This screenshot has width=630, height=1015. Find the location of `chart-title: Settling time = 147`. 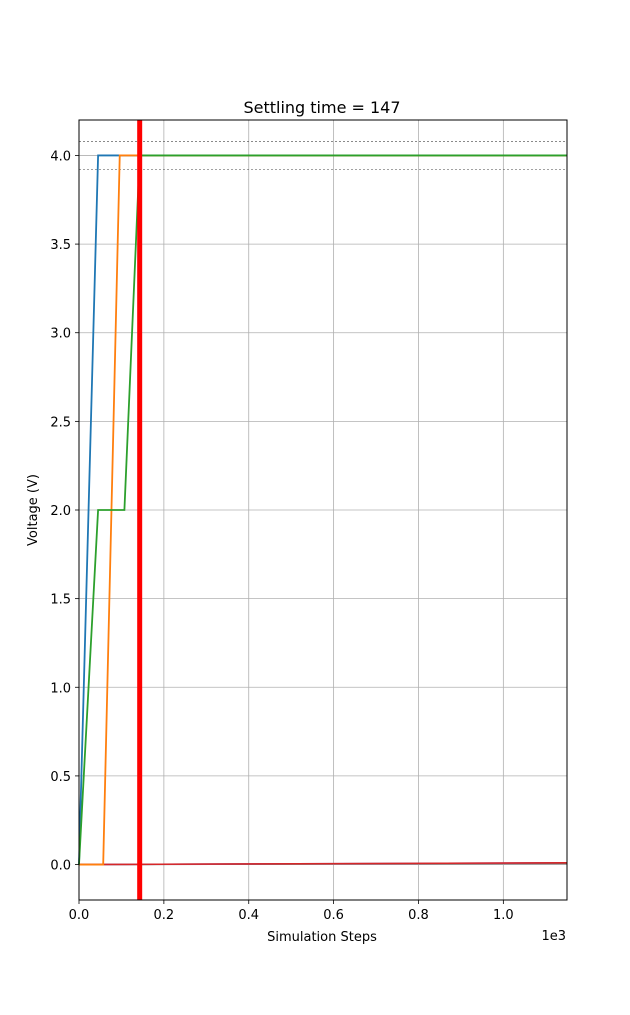

chart-title: Settling time = 147 is located at coordinates (321, 107).